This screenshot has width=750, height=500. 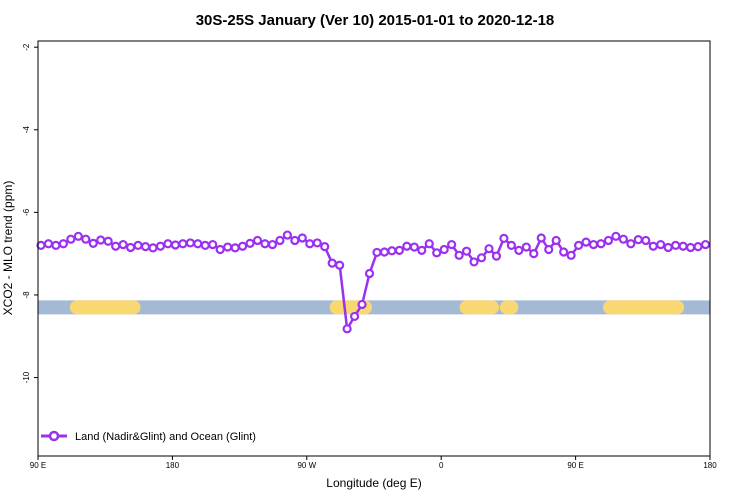 What do you see at coordinates (8, 248) in the screenshot?
I see `y-axis-label: XCO2 - MLO trend (ppm)` at bounding box center [8, 248].